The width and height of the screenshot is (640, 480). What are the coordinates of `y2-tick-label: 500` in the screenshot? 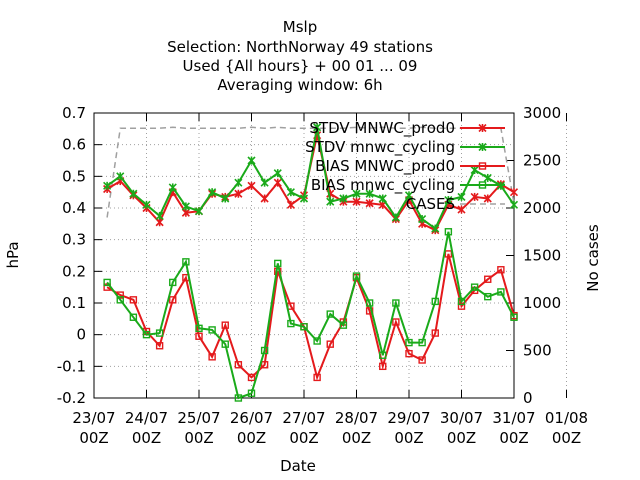 It's located at (537, 351).